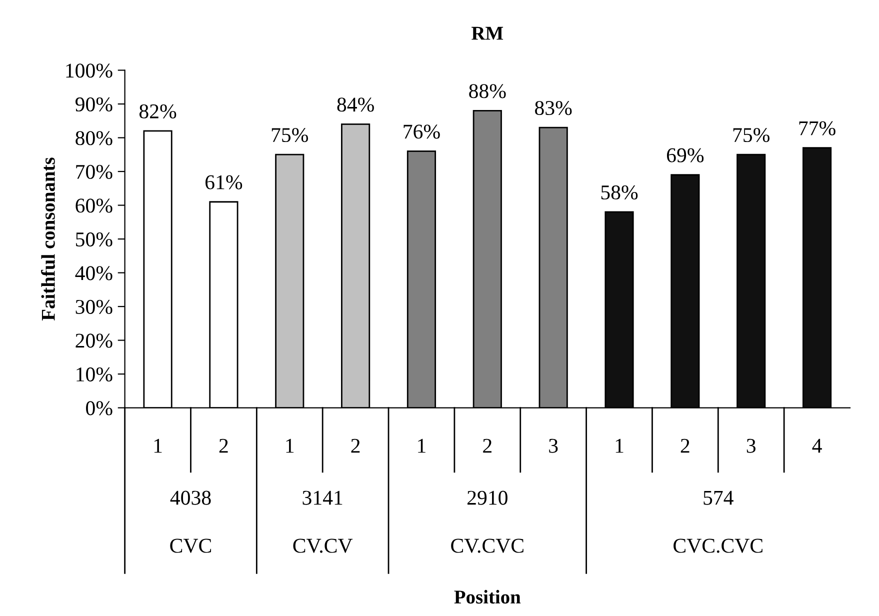 This screenshot has height=616, width=879. What do you see at coordinates (553, 108) in the screenshot?
I see `data-label: 83%` at bounding box center [553, 108].